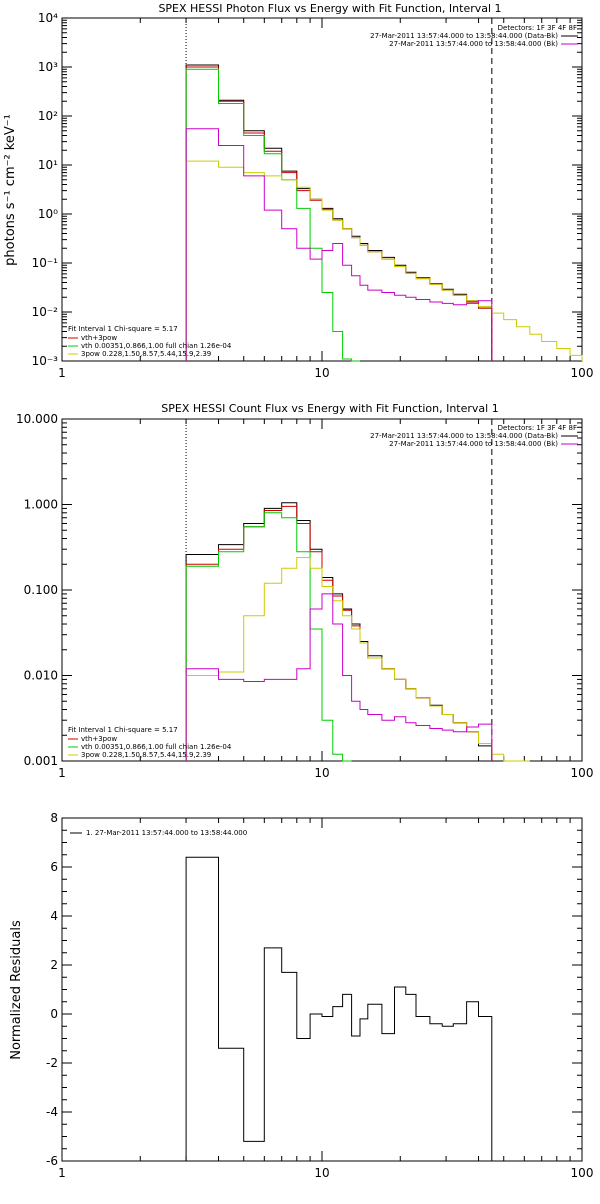 This screenshot has width=600, height=1204. What do you see at coordinates (52, 1112) in the screenshot?
I see `y-tick-label: -4` at bounding box center [52, 1112].